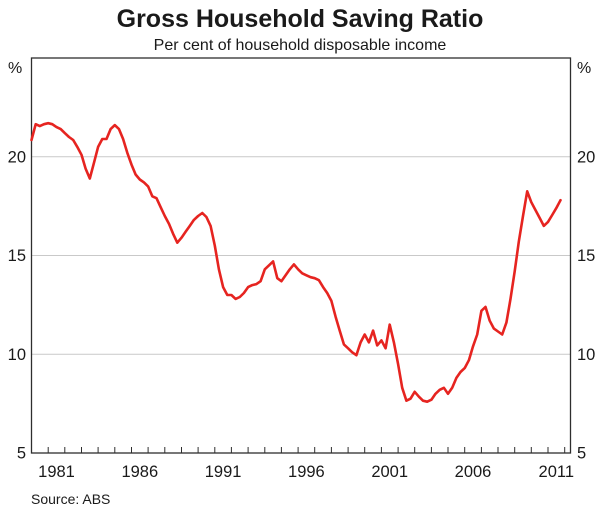  I want to click on y-tick-label-left: 10, so click(17, 355).